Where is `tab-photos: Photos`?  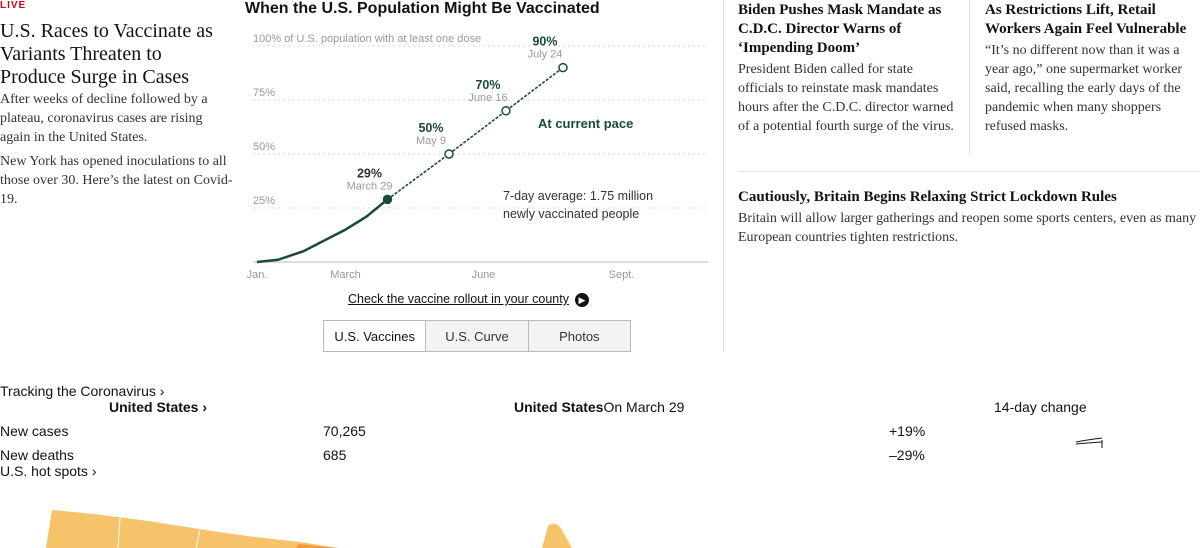
tab-photos: Photos is located at coordinates (578, 336).